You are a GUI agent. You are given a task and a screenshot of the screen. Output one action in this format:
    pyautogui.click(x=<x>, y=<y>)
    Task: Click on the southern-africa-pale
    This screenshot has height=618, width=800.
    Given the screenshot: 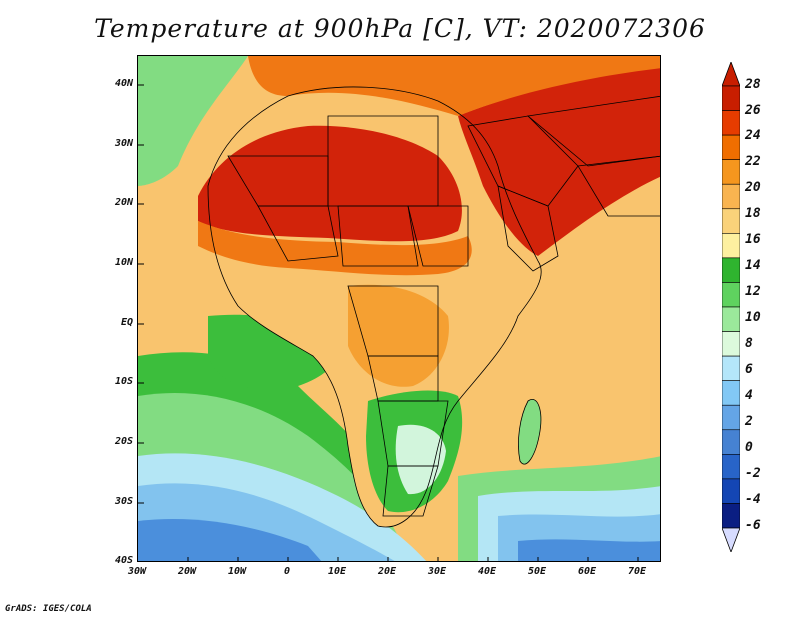 What is the action you would take?
    pyautogui.click(x=420, y=459)
    